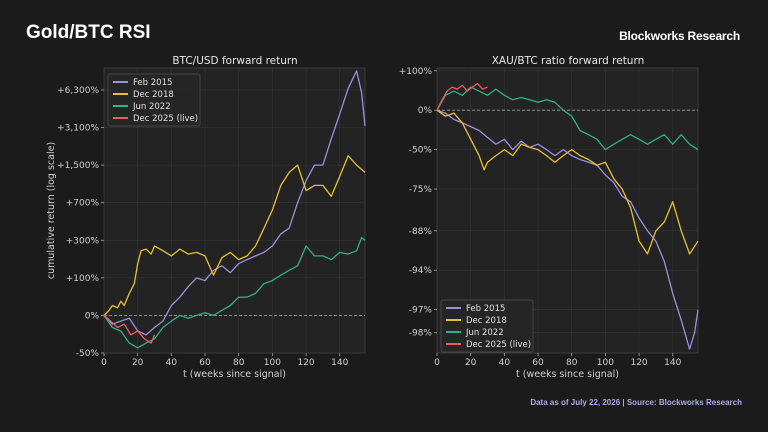 The image size is (768, 432). I want to click on y-tick-label: +1,500%, so click(78, 166).